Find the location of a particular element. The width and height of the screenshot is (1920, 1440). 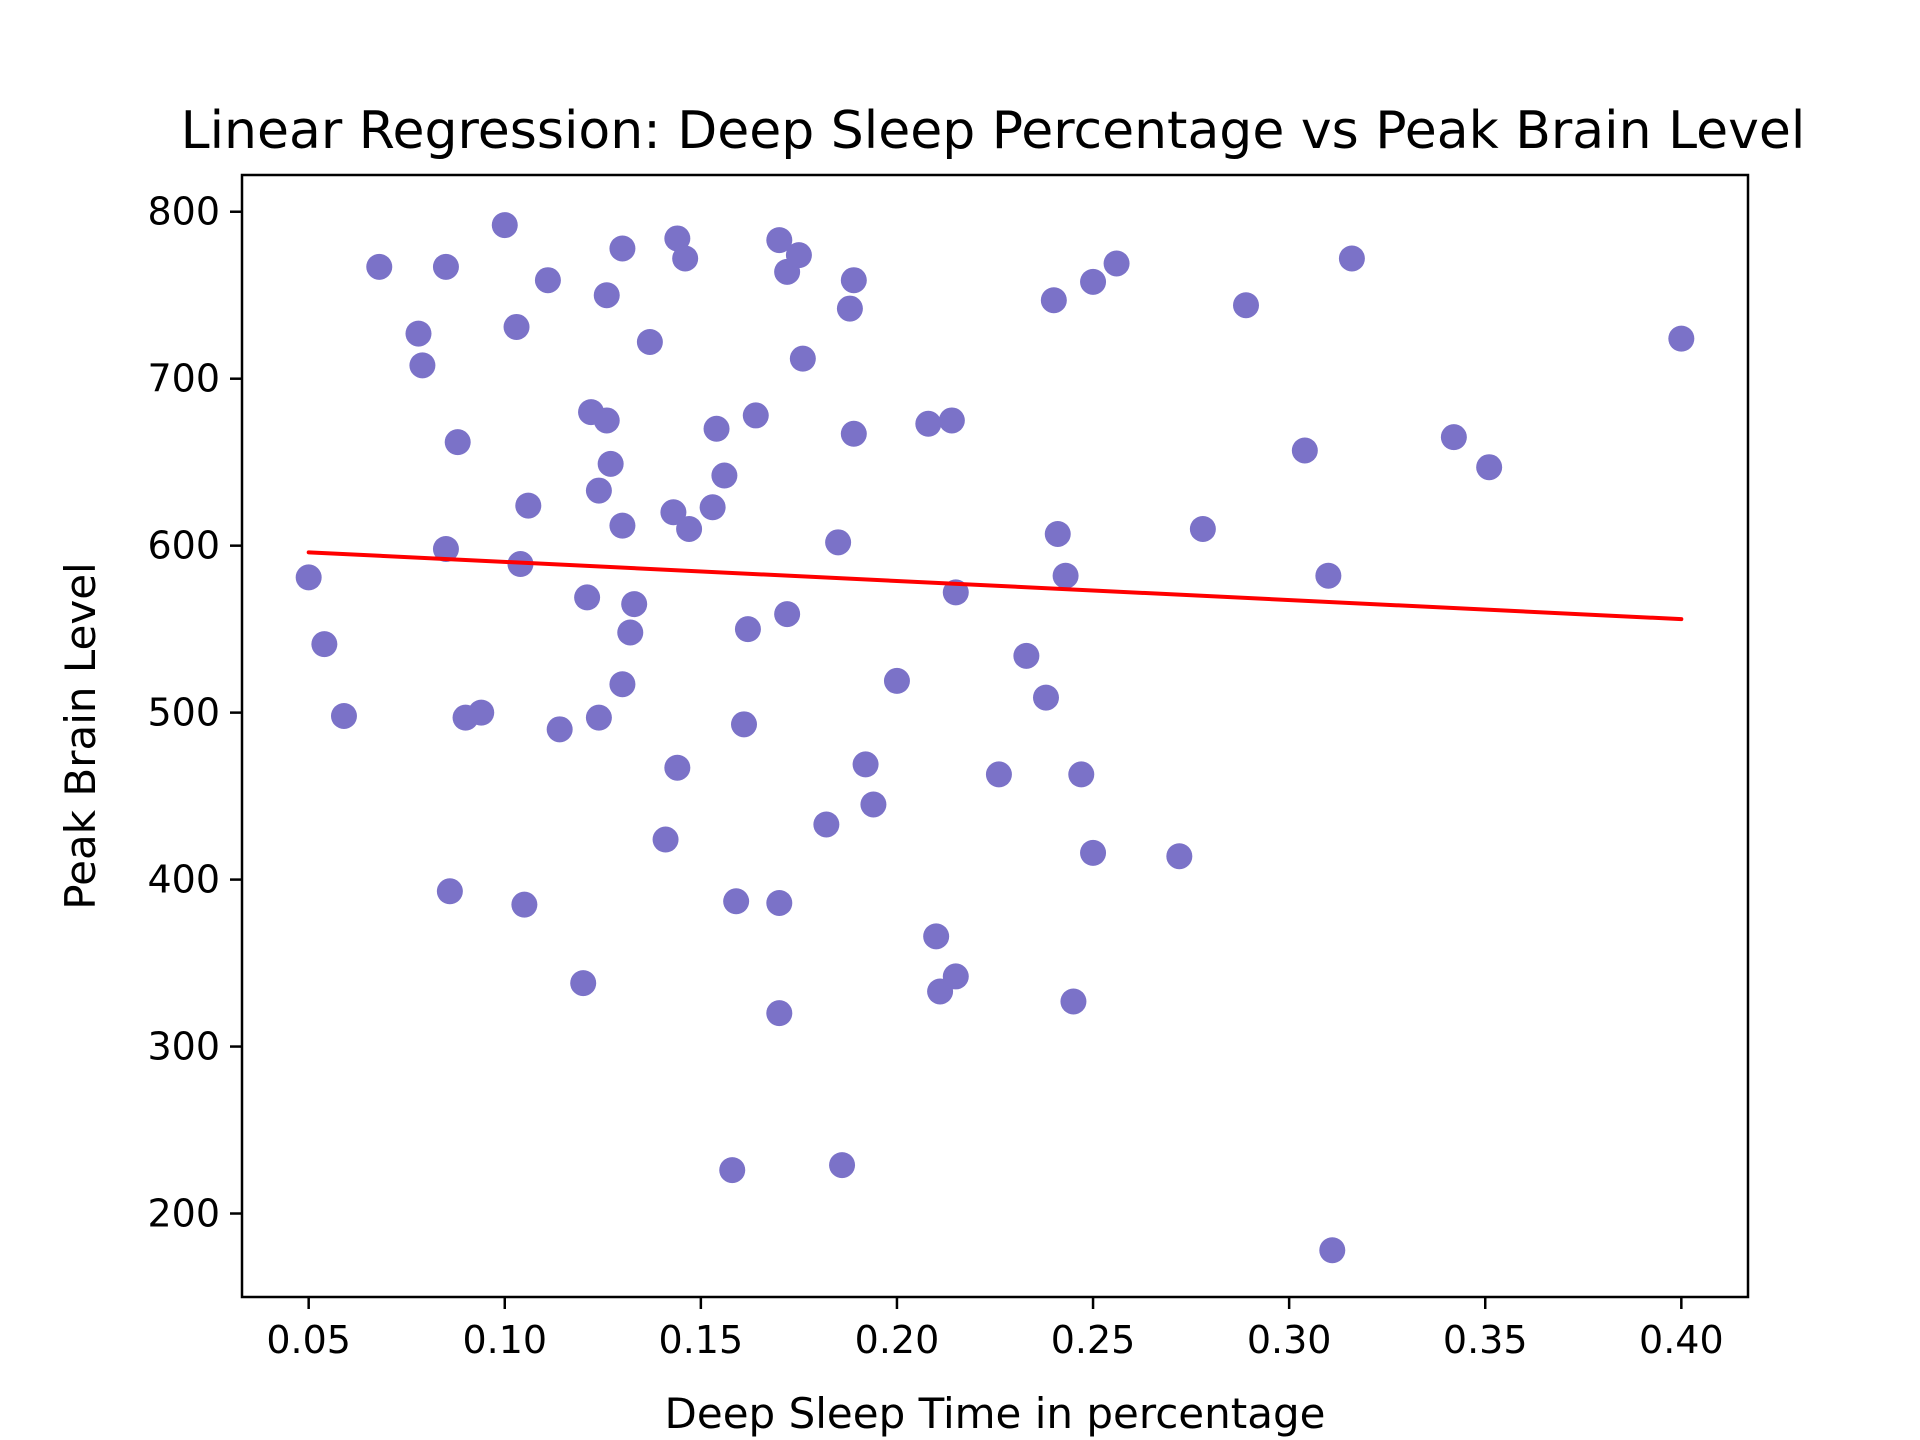

y-axis-ticks: 200 300 400 500 600 700 800 is located at coordinates (194, 713).